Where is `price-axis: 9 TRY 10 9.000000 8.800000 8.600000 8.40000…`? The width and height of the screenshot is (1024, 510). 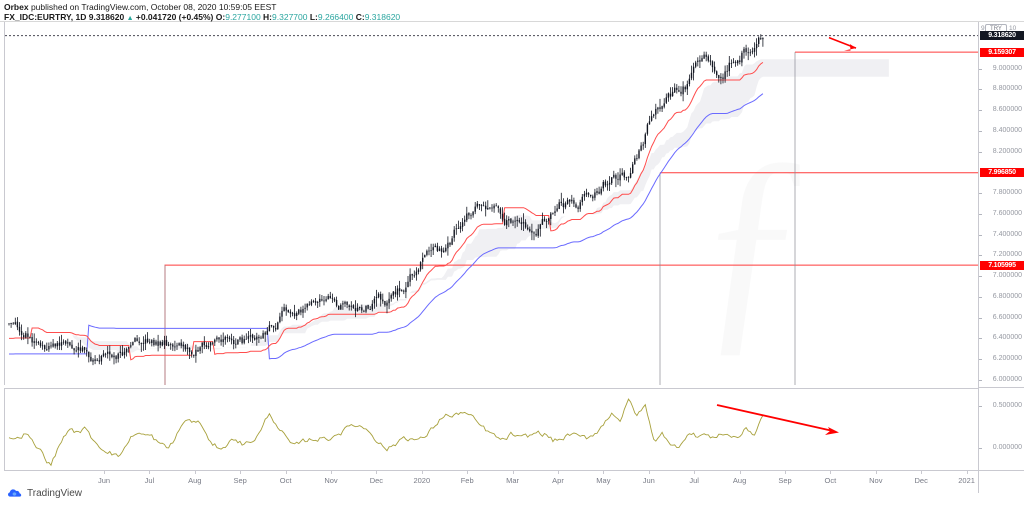
price-axis: 9 TRY 10 9.000000 8.800000 8.600000 8.40000… is located at coordinates (1001, 246).